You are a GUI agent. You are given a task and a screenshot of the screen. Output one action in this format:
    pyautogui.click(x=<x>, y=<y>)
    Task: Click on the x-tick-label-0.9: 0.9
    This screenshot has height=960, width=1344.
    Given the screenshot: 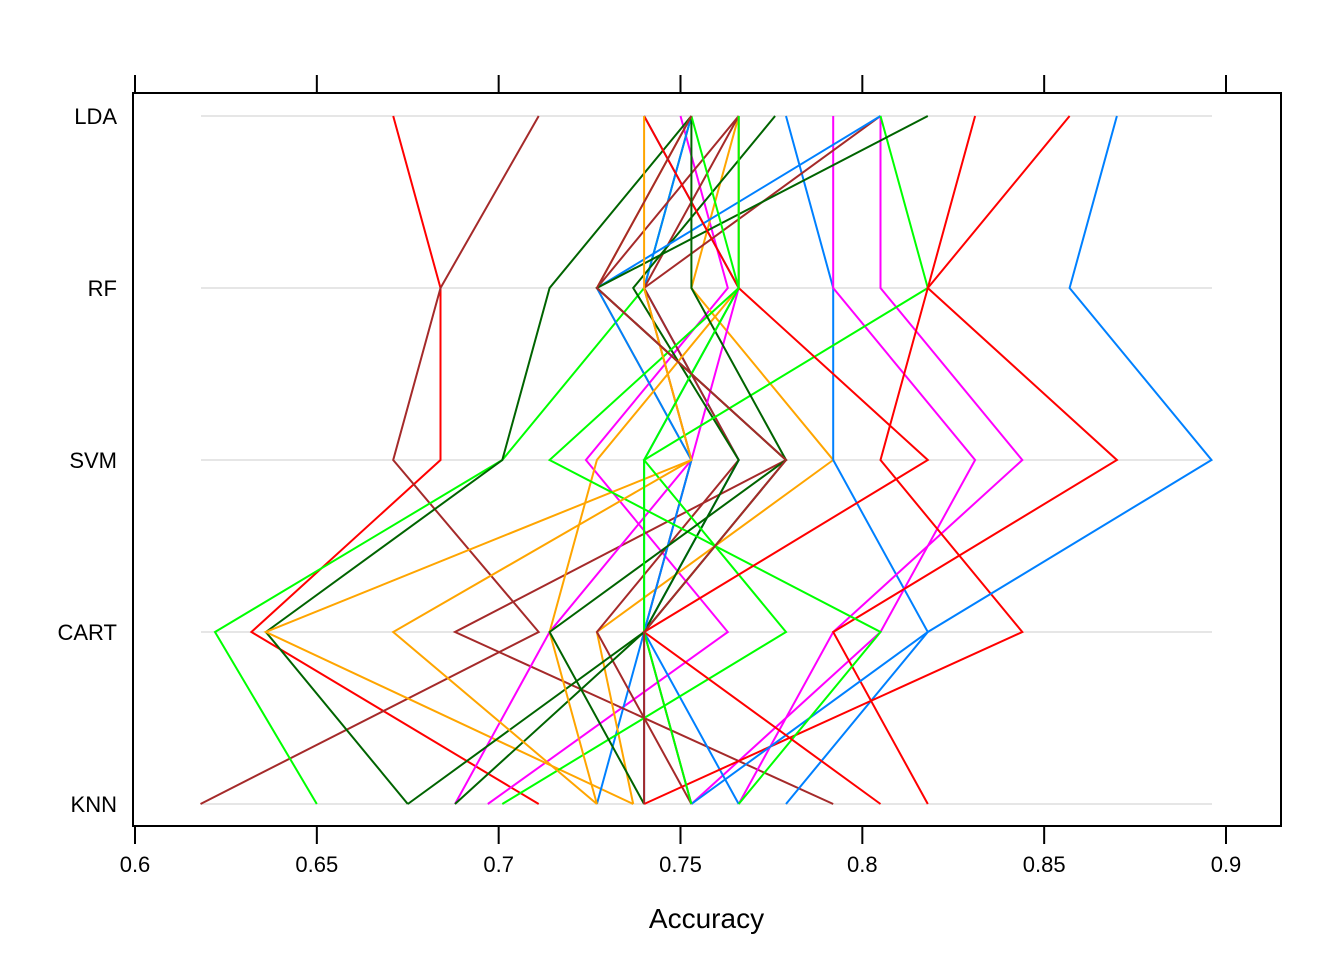 What is the action you would take?
    pyautogui.click(x=1226, y=864)
    